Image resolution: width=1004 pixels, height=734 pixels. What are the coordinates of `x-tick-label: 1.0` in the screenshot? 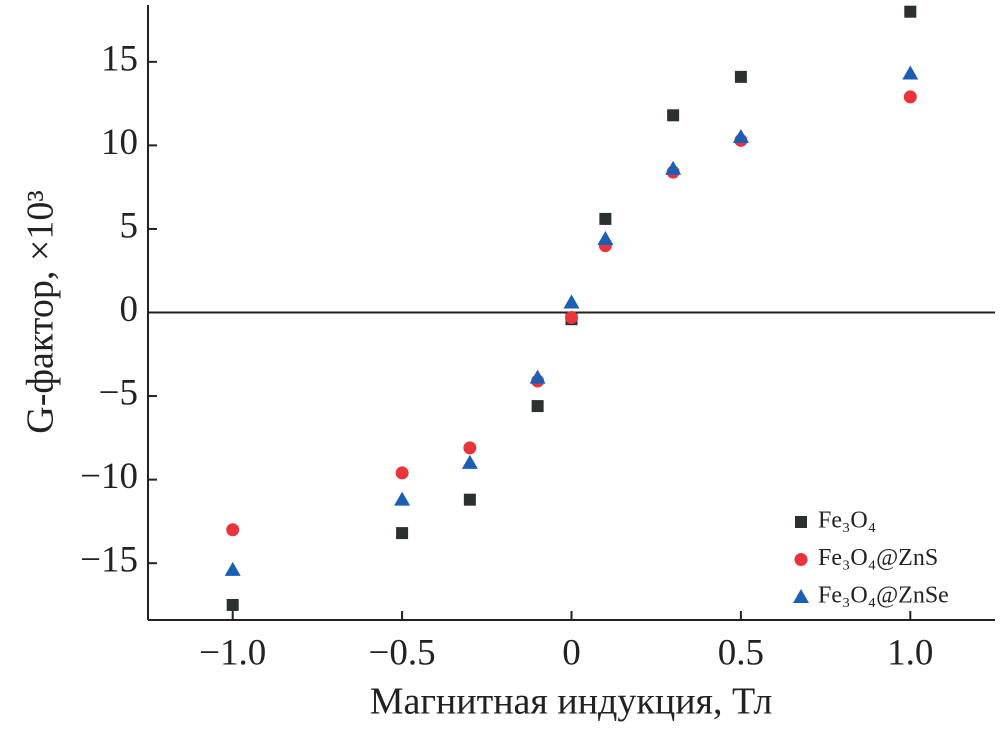 It's located at (910, 652).